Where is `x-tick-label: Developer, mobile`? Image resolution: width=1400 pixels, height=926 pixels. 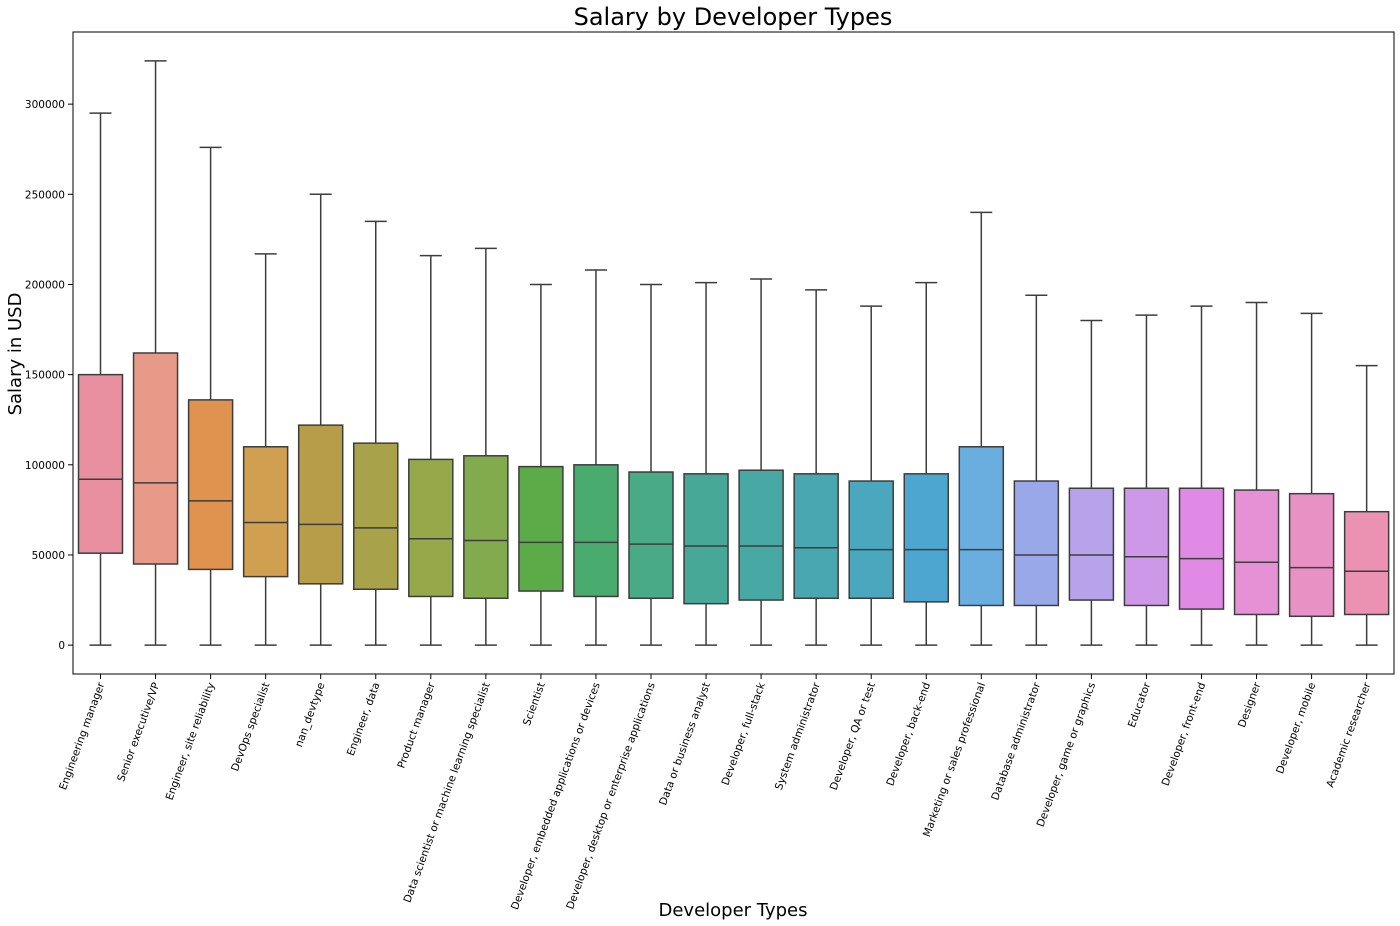 x-tick-label: Developer, mobile is located at coordinates (1296, 728).